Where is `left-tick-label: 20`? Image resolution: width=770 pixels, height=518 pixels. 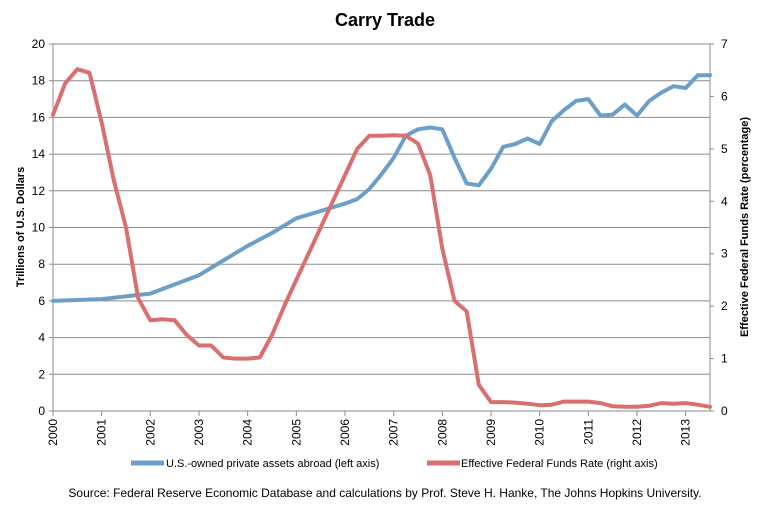
left-tick-label: 20 is located at coordinates (39, 44).